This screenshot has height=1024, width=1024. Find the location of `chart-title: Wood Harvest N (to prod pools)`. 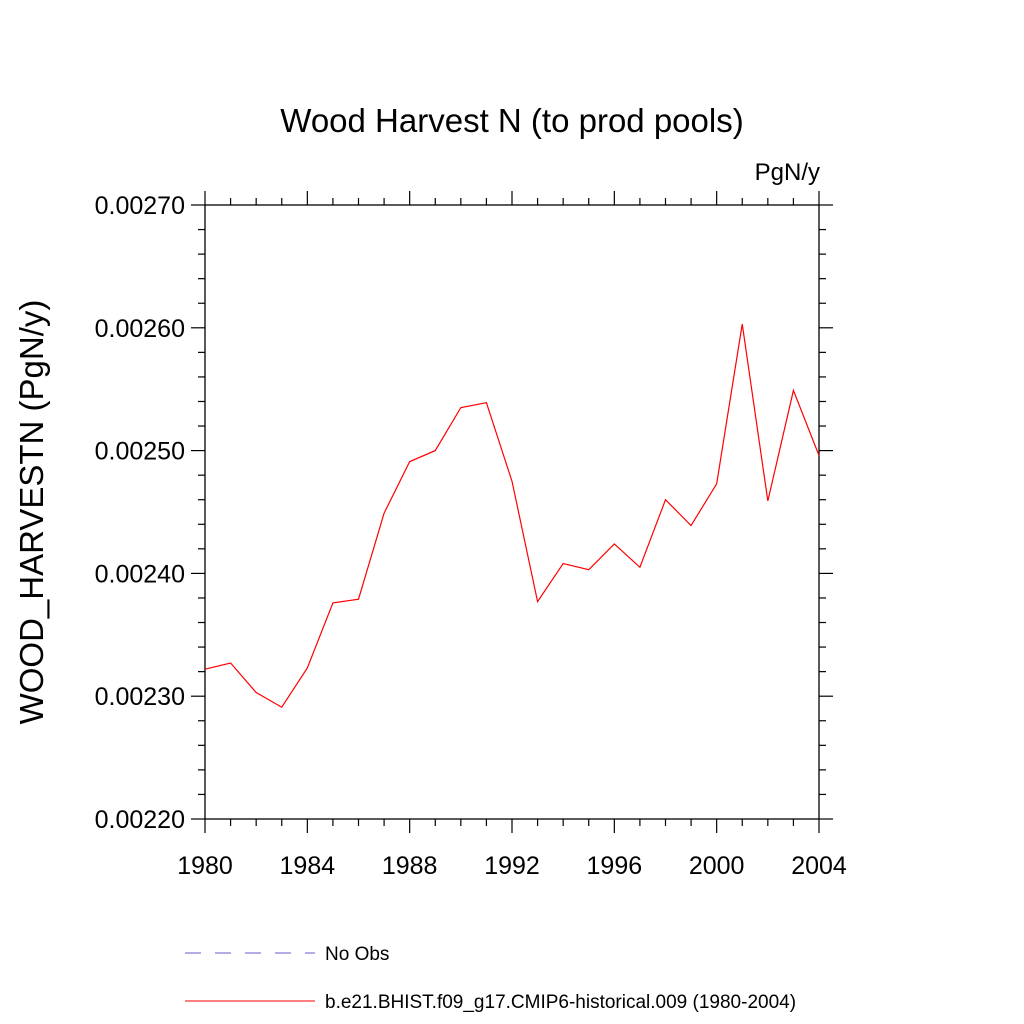

chart-title: Wood Harvest N (to prod pools) is located at coordinates (511, 120).